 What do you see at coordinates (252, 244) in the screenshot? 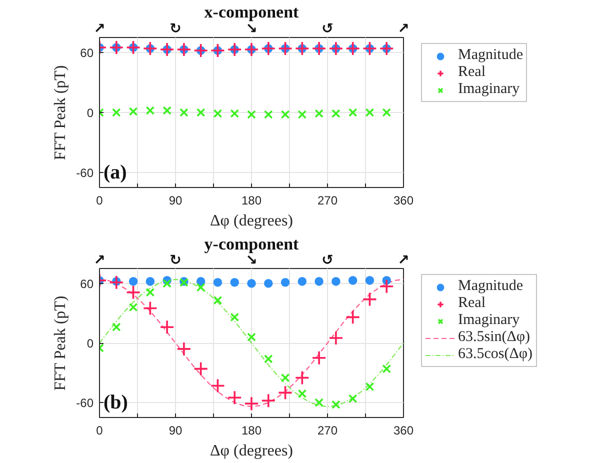
I see `chart-title: y-component` at bounding box center [252, 244].